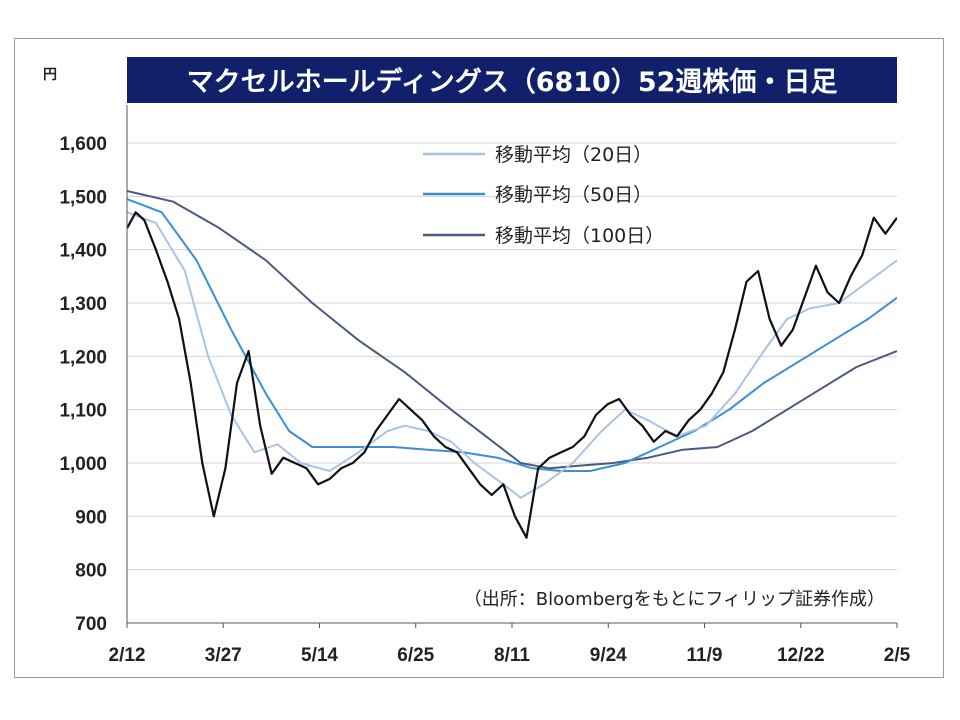 The height and width of the screenshot is (720, 960). What do you see at coordinates (127, 655) in the screenshot?
I see `x-tick-label: 2/12` at bounding box center [127, 655].